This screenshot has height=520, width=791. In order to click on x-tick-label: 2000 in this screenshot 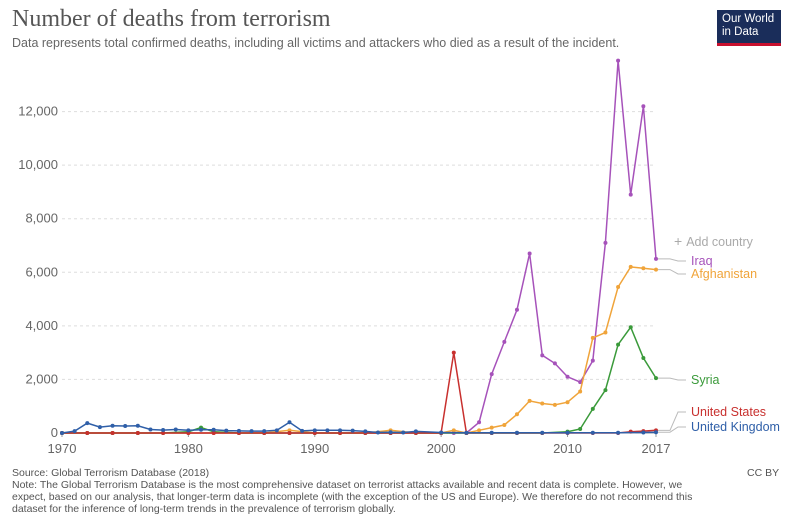, I will do `click(441, 448)`.